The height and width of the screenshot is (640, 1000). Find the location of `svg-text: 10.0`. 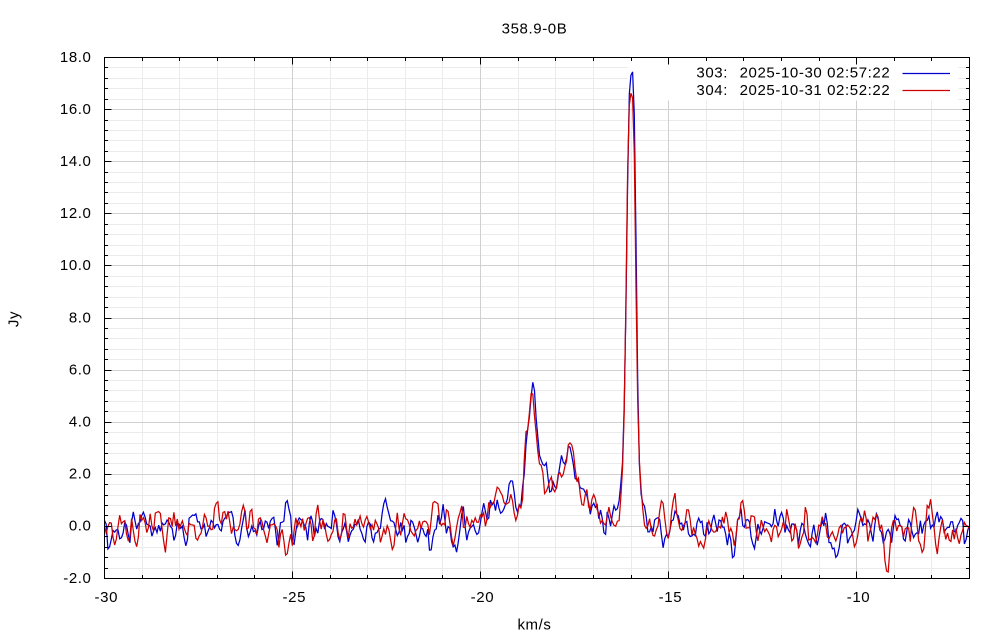

svg-text: 10.0 is located at coordinates (76, 265).